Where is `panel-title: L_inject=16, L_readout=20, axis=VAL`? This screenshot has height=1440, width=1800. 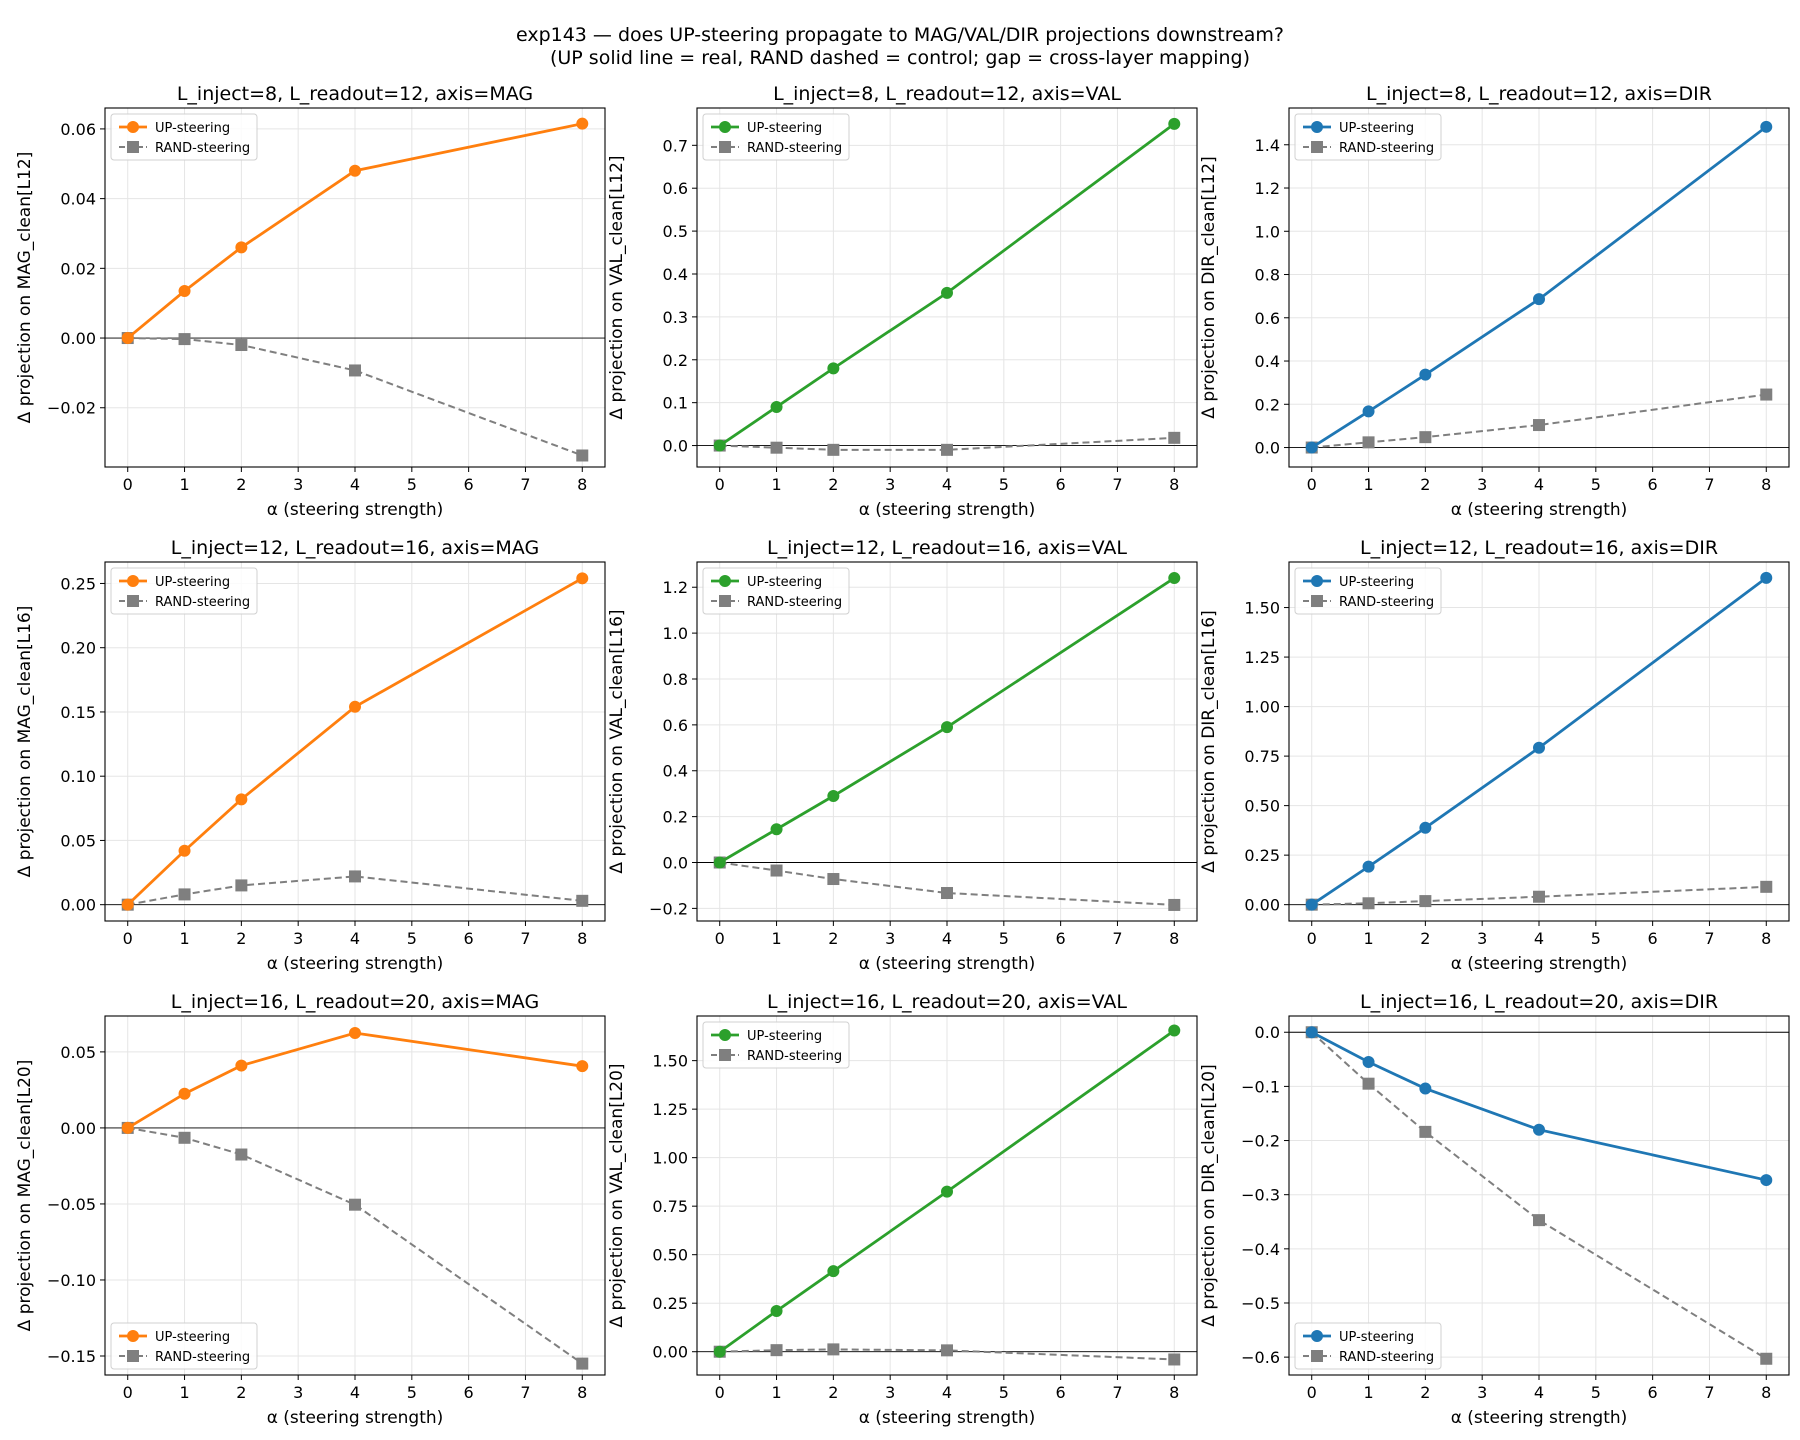
panel-title: L_inject=16, L_readout=20, axis=VAL is located at coordinates (947, 1002).